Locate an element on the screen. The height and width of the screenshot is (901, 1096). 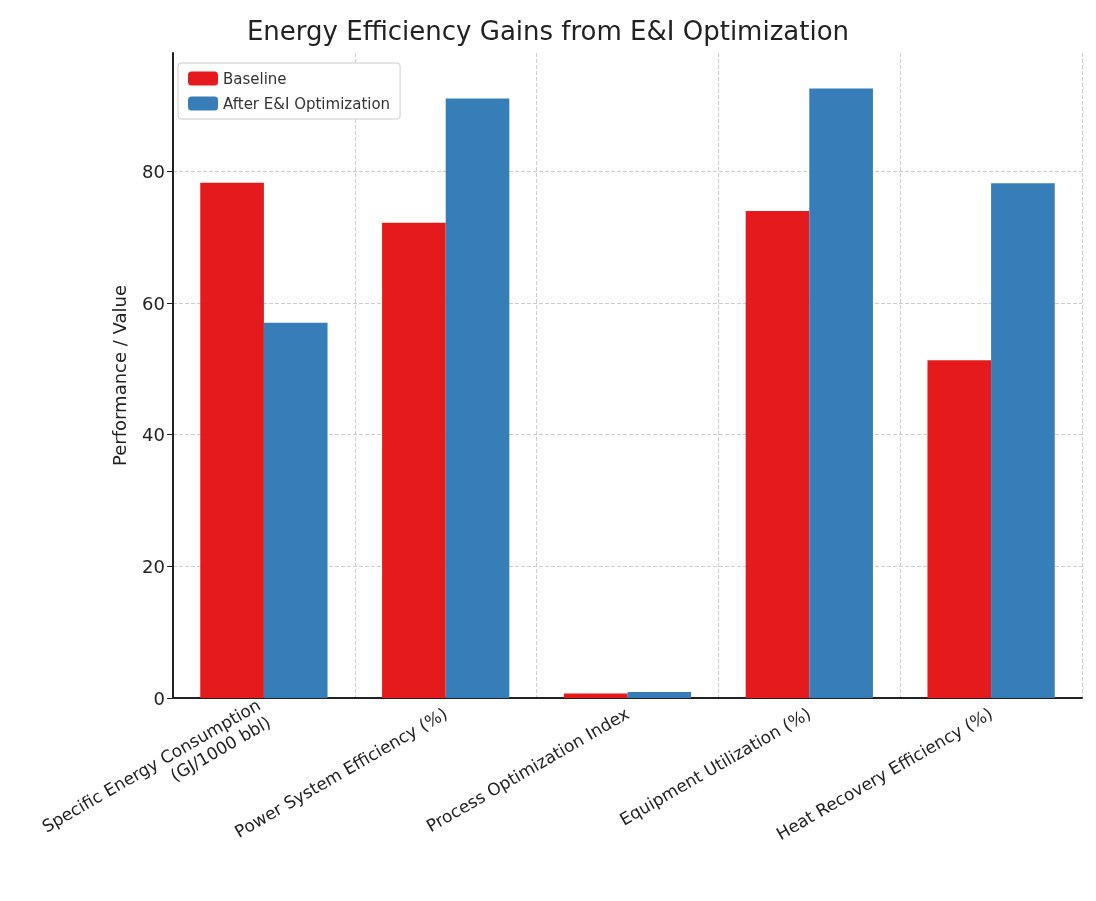
y-tick-label: 80 is located at coordinates (153, 171).